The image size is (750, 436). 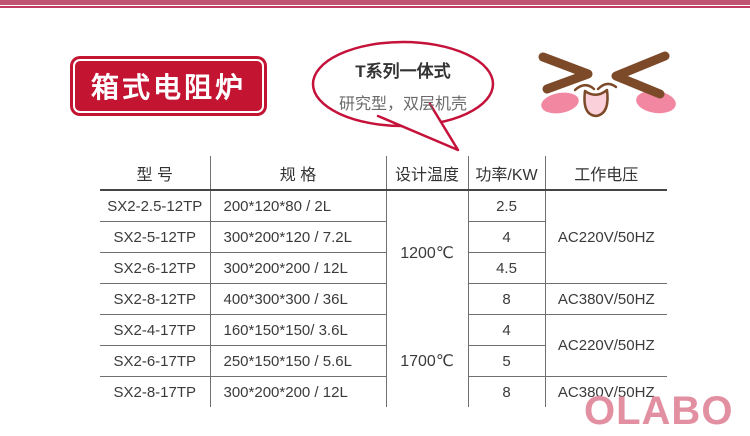 What do you see at coordinates (375, 7) in the screenshot?
I see `top-accent-line` at bounding box center [375, 7].